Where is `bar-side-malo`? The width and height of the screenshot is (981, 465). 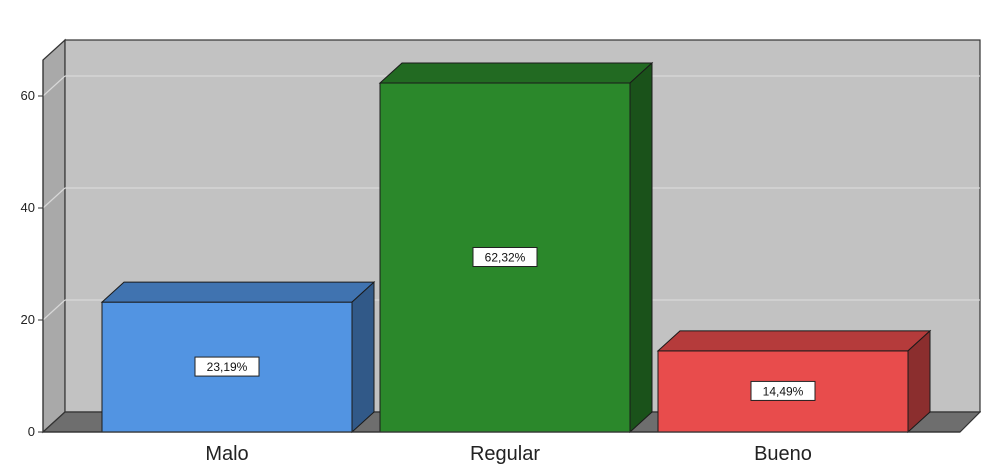 bar-side-malo is located at coordinates (363, 357).